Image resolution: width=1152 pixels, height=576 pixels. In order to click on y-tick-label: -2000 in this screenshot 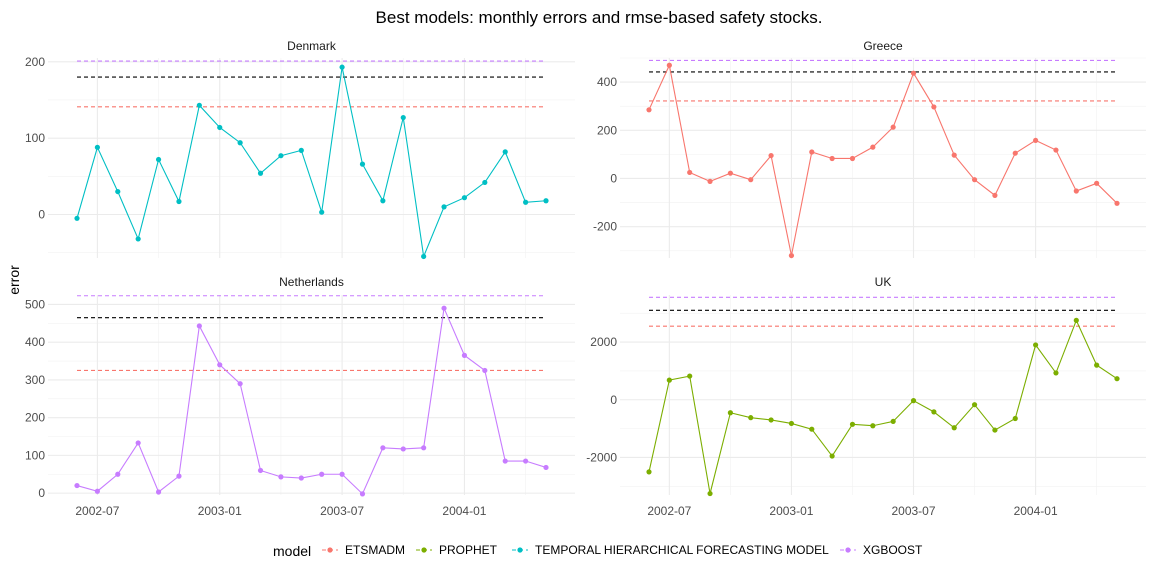, I will do `click(601, 457)`.